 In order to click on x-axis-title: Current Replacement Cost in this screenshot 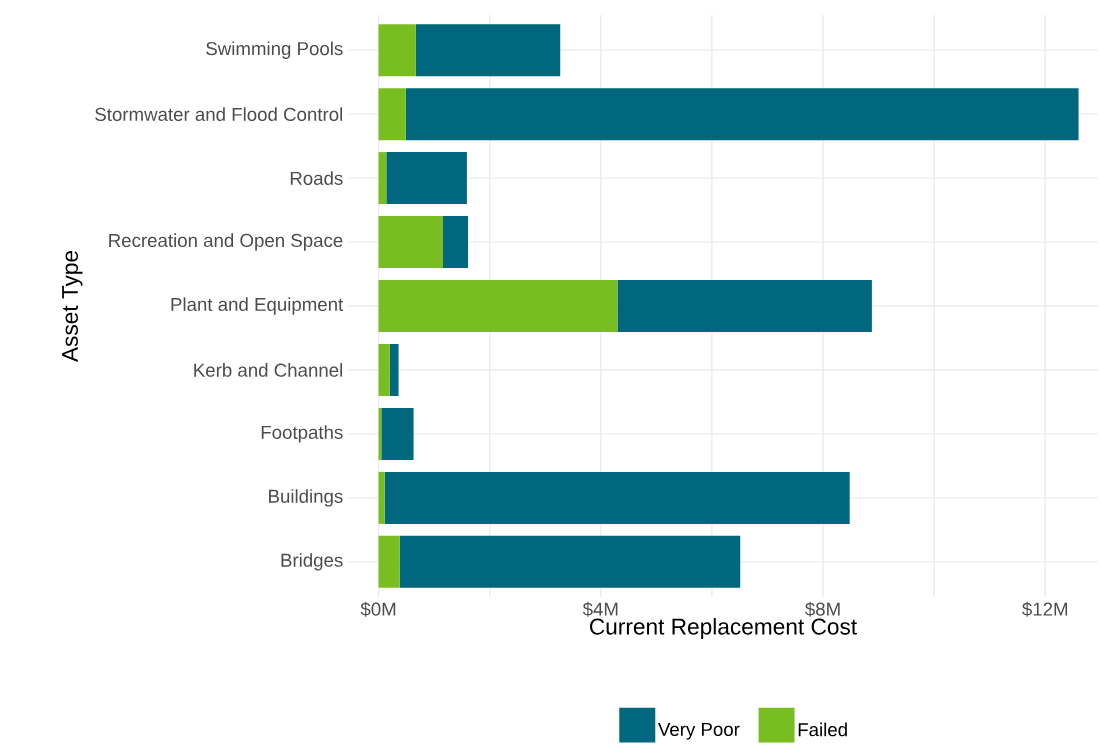, I will do `click(723, 629)`.